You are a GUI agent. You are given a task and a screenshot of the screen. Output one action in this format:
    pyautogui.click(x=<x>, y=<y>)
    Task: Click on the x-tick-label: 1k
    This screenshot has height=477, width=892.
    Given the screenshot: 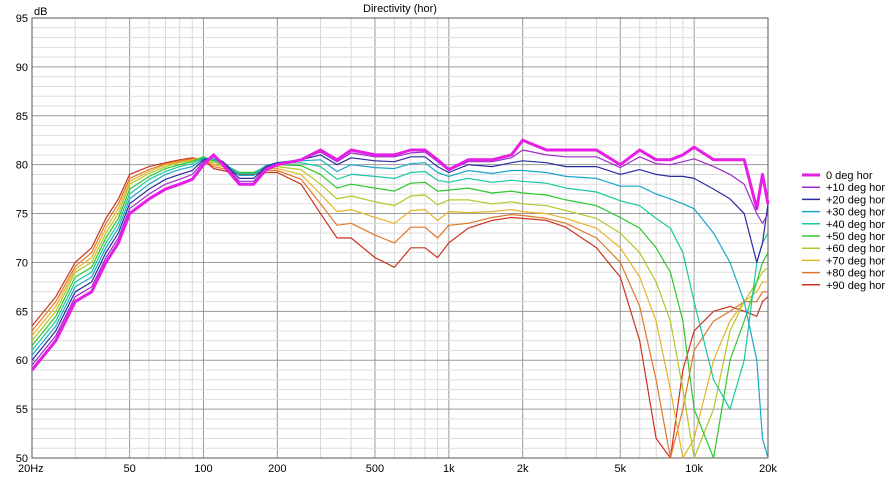 What is the action you would take?
    pyautogui.click(x=449, y=469)
    